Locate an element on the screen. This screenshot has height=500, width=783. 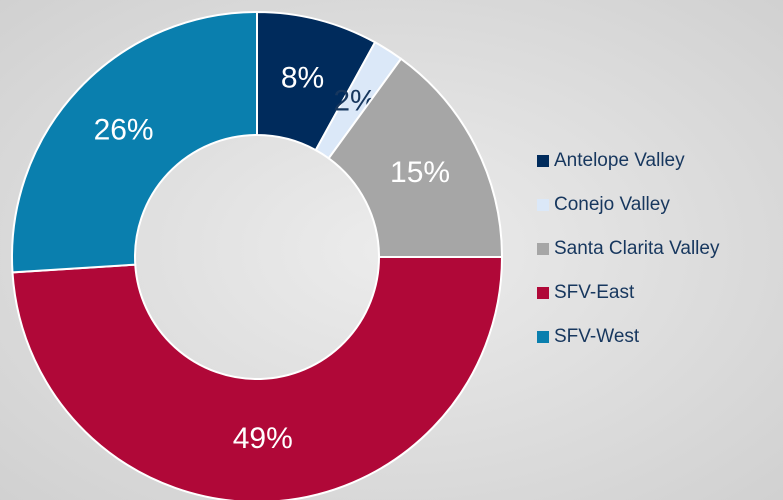
slice-label: 26% is located at coordinates (124, 130).